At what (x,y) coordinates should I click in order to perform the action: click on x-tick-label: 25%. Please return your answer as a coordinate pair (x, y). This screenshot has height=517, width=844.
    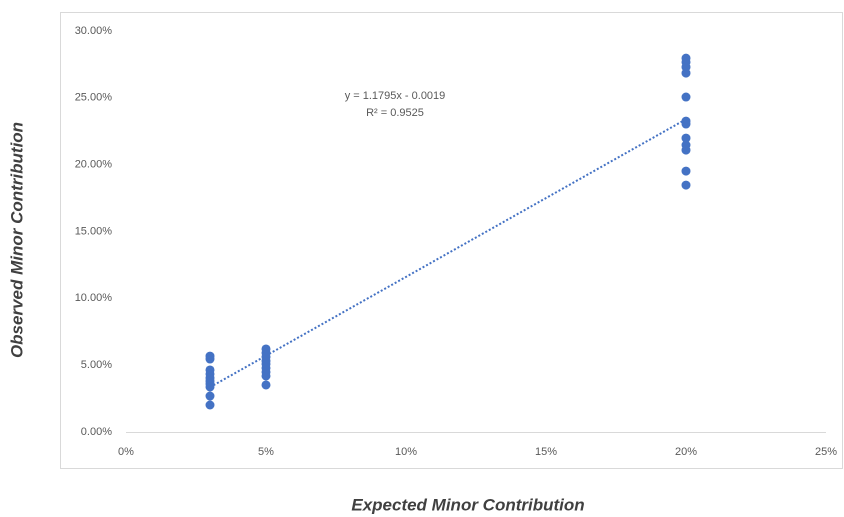
    Looking at the image, I should click on (826, 452).